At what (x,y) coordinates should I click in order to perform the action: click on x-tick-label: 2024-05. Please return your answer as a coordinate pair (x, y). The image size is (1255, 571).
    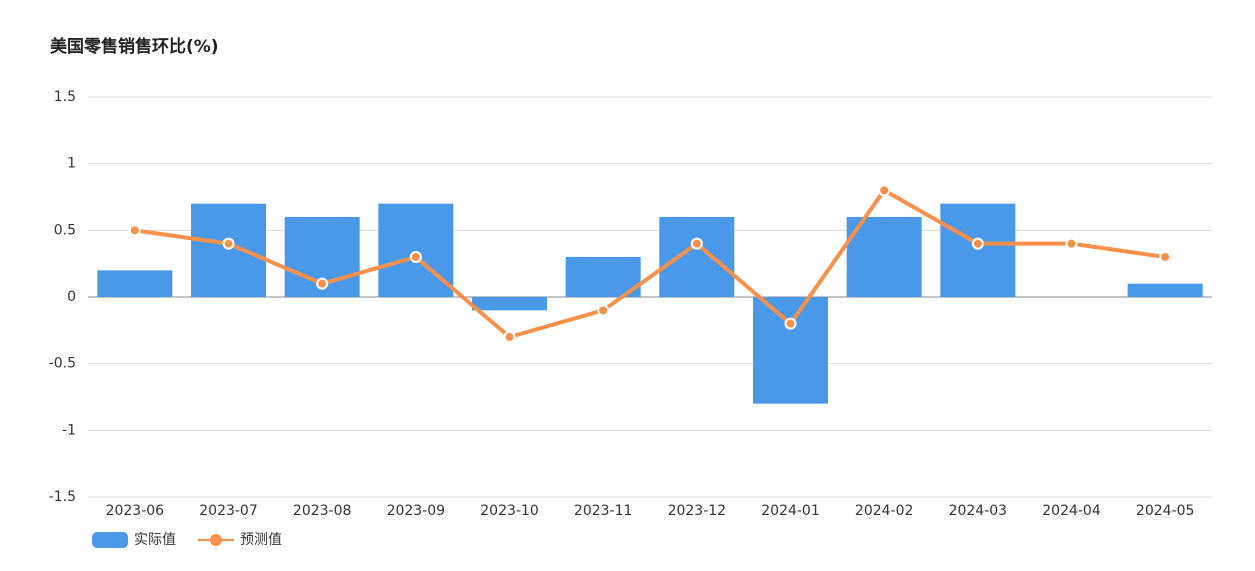
    Looking at the image, I should click on (1165, 511).